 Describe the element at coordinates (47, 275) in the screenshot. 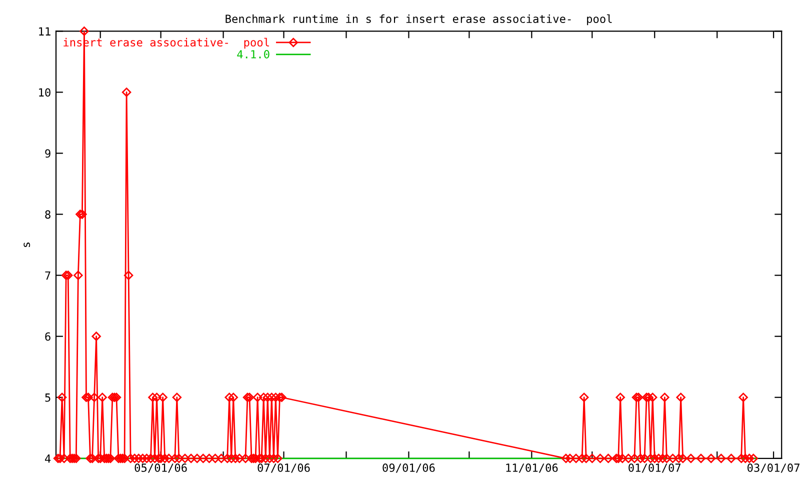

I see `y-tick-label: 7` at that location.